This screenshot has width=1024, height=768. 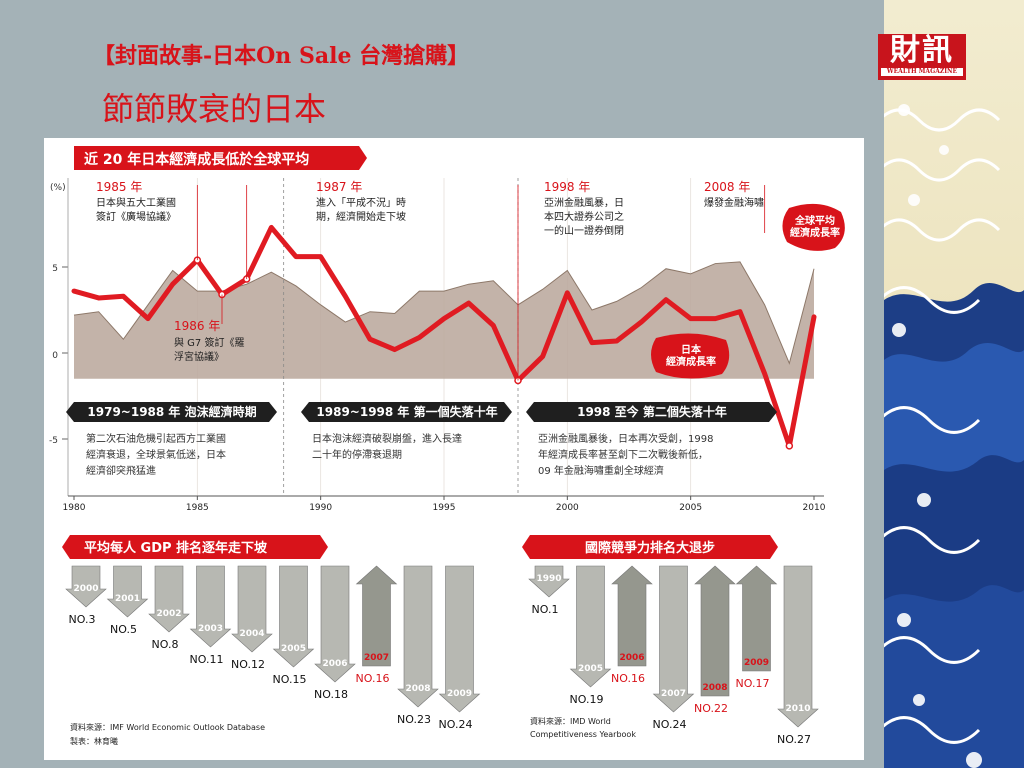 I want to click on gdp-maker: 製表：林育曦, so click(x=94, y=741).